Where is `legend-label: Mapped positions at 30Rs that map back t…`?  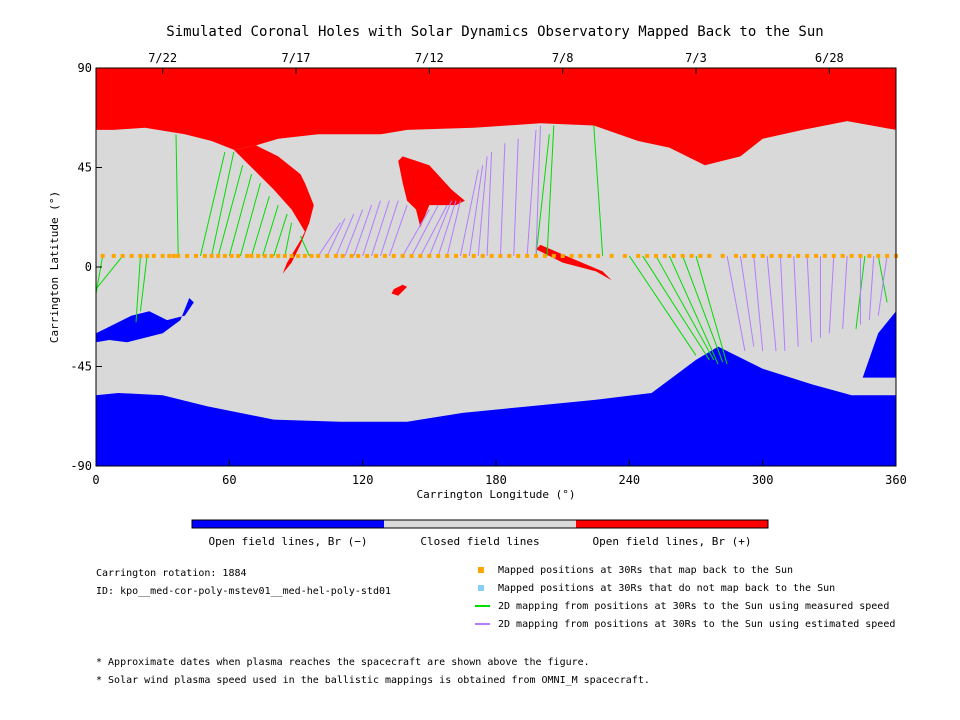
legend-label: Mapped positions at 30Rs that map back t… is located at coordinates (645, 570).